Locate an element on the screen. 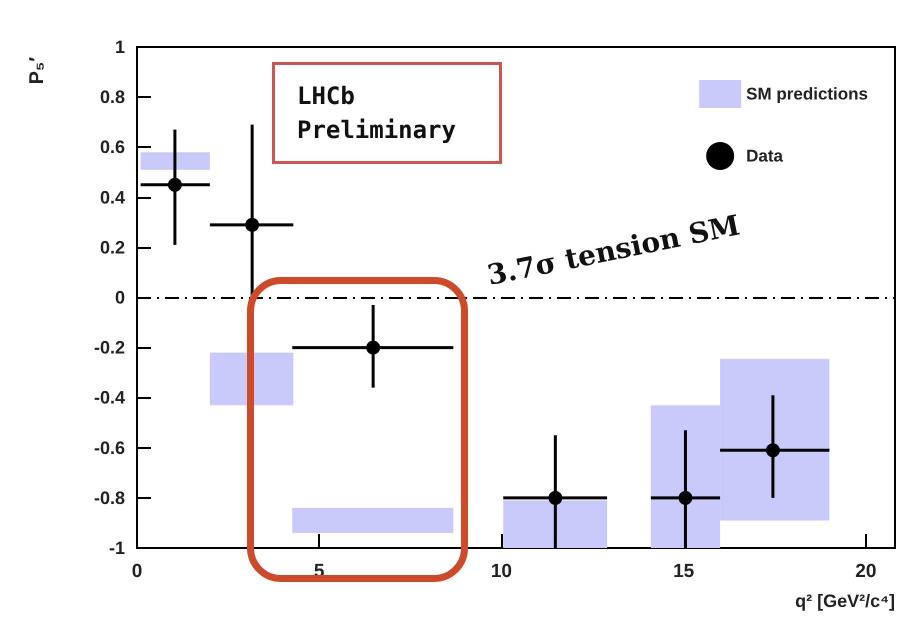 The height and width of the screenshot is (635, 913). y-tick-label: 0 is located at coordinates (119, 298).